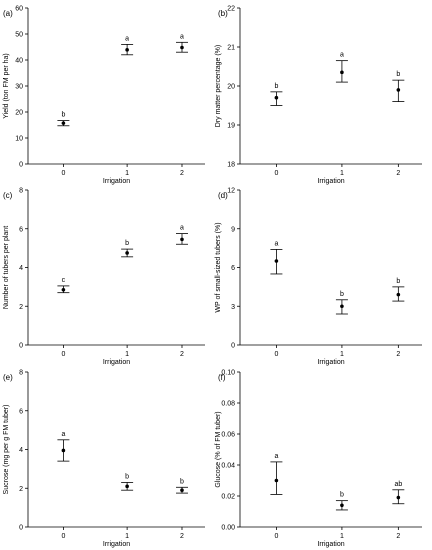 This screenshot has height=550, width=432. What do you see at coordinates (8, 377) in the screenshot?
I see `panel-label: (e)` at bounding box center [8, 377].